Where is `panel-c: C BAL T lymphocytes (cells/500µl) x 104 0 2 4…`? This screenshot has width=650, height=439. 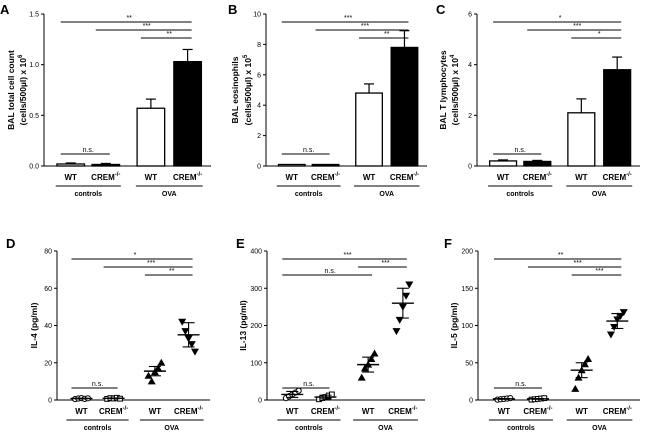 panel-c: C BAL T lymphocytes (cells/500µl) x 104 0 2 4… is located at coordinates (538, 100).